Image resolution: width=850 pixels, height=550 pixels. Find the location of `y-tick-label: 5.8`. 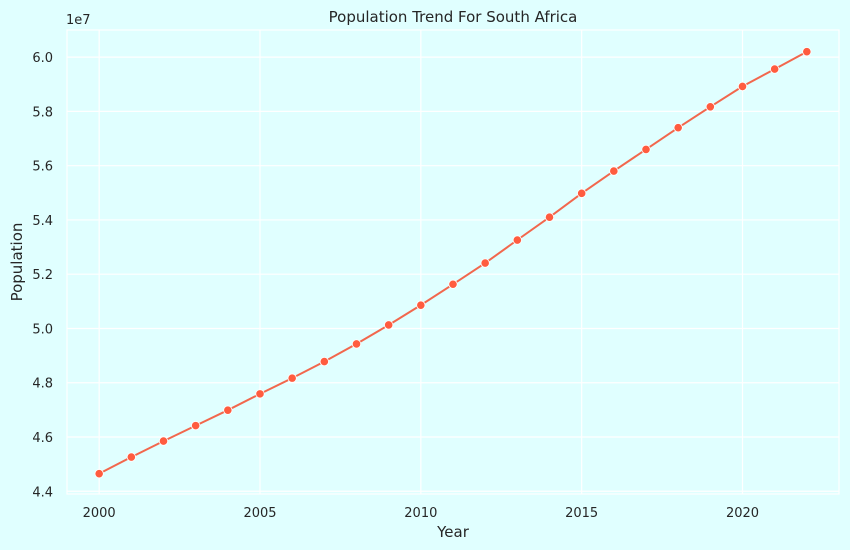

y-tick-label: 5.8 is located at coordinates (42, 112).